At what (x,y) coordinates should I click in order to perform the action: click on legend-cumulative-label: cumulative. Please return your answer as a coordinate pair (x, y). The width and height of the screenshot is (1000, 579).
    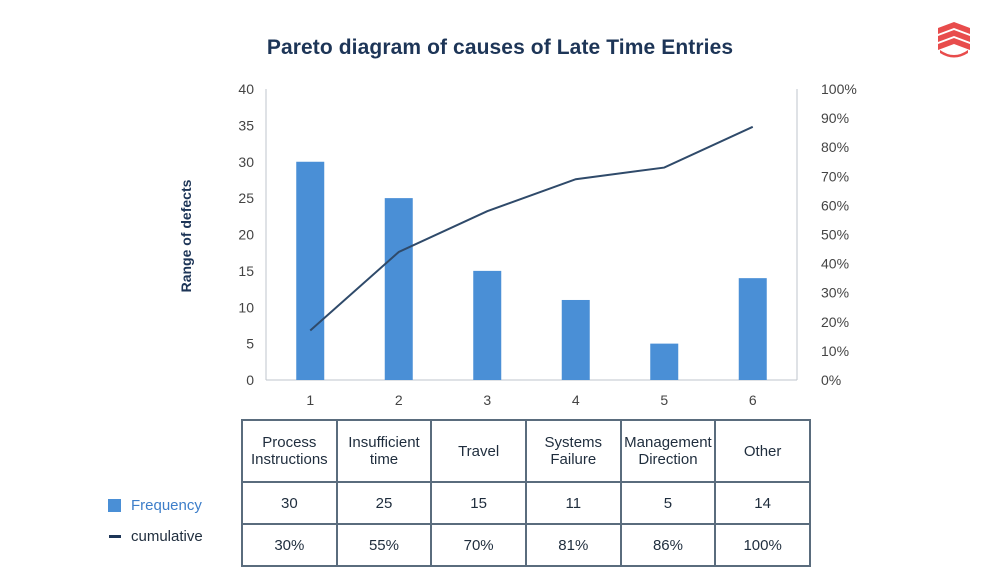
    Looking at the image, I should click on (167, 536).